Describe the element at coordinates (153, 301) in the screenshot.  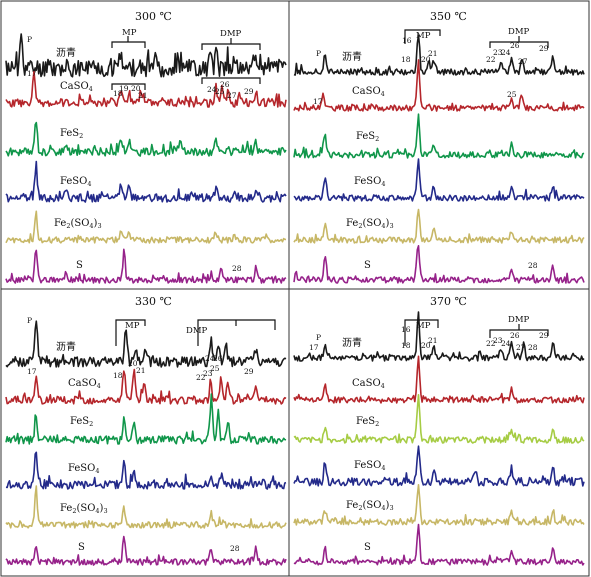
I see `panel-title-330: 330 ℃` at that location.